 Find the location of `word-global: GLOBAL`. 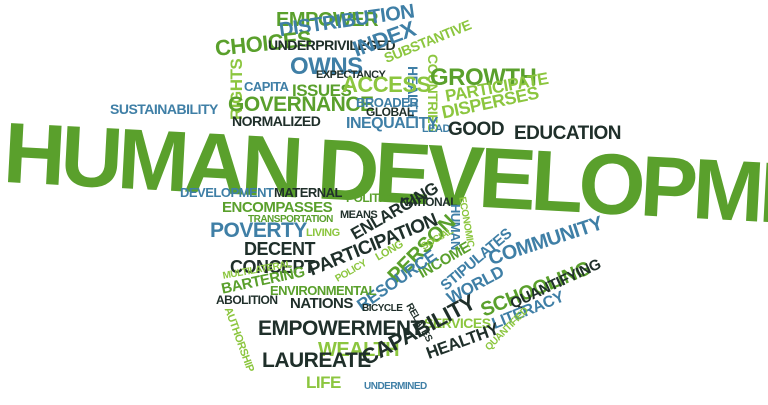

word-global: GLOBAL is located at coordinates (390, 112).